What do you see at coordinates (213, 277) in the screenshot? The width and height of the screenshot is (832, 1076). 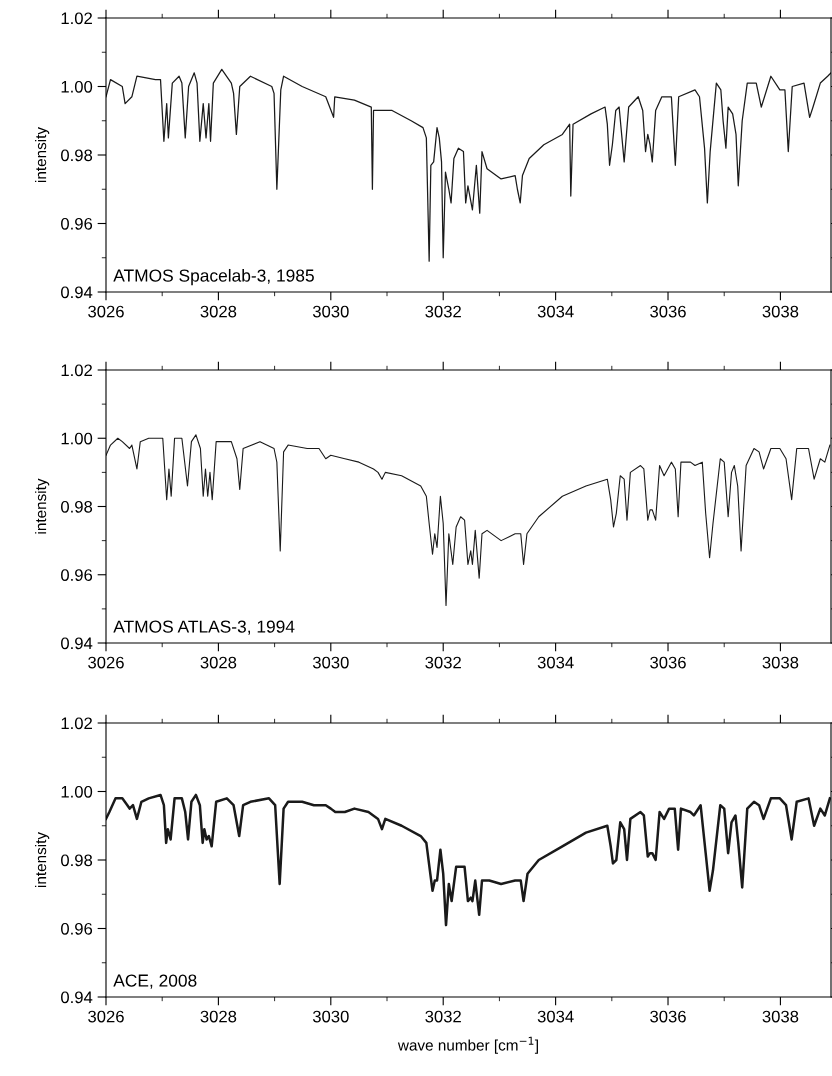 I see `annotation: ATMOS Spacelab-3, 1985` at bounding box center [213, 277].